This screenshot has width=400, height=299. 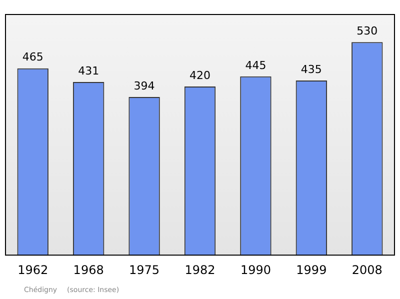 What do you see at coordinates (311, 269) in the screenshot?
I see `x-tick-label: 1999` at bounding box center [311, 269].